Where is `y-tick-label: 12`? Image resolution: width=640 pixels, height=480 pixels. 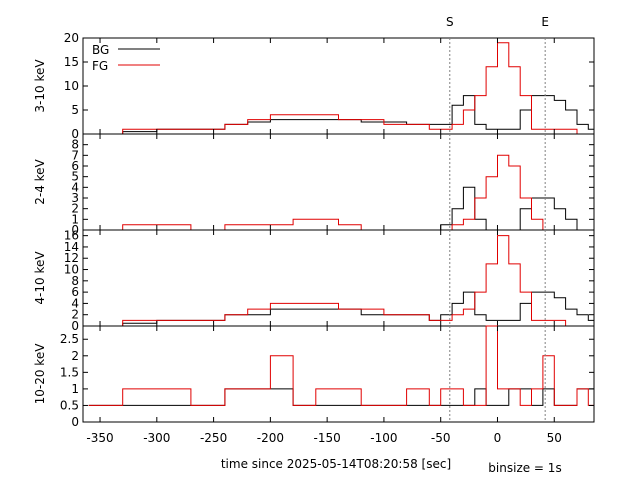 y-tick-label: 12 is located at coordinates (71, 258).